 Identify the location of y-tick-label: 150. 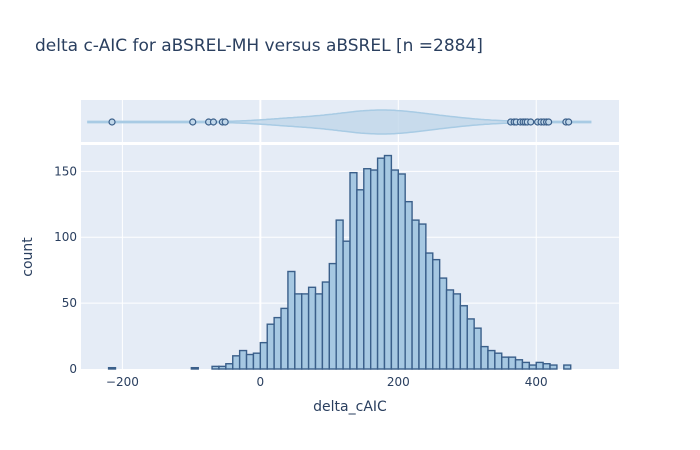
(65, 171).